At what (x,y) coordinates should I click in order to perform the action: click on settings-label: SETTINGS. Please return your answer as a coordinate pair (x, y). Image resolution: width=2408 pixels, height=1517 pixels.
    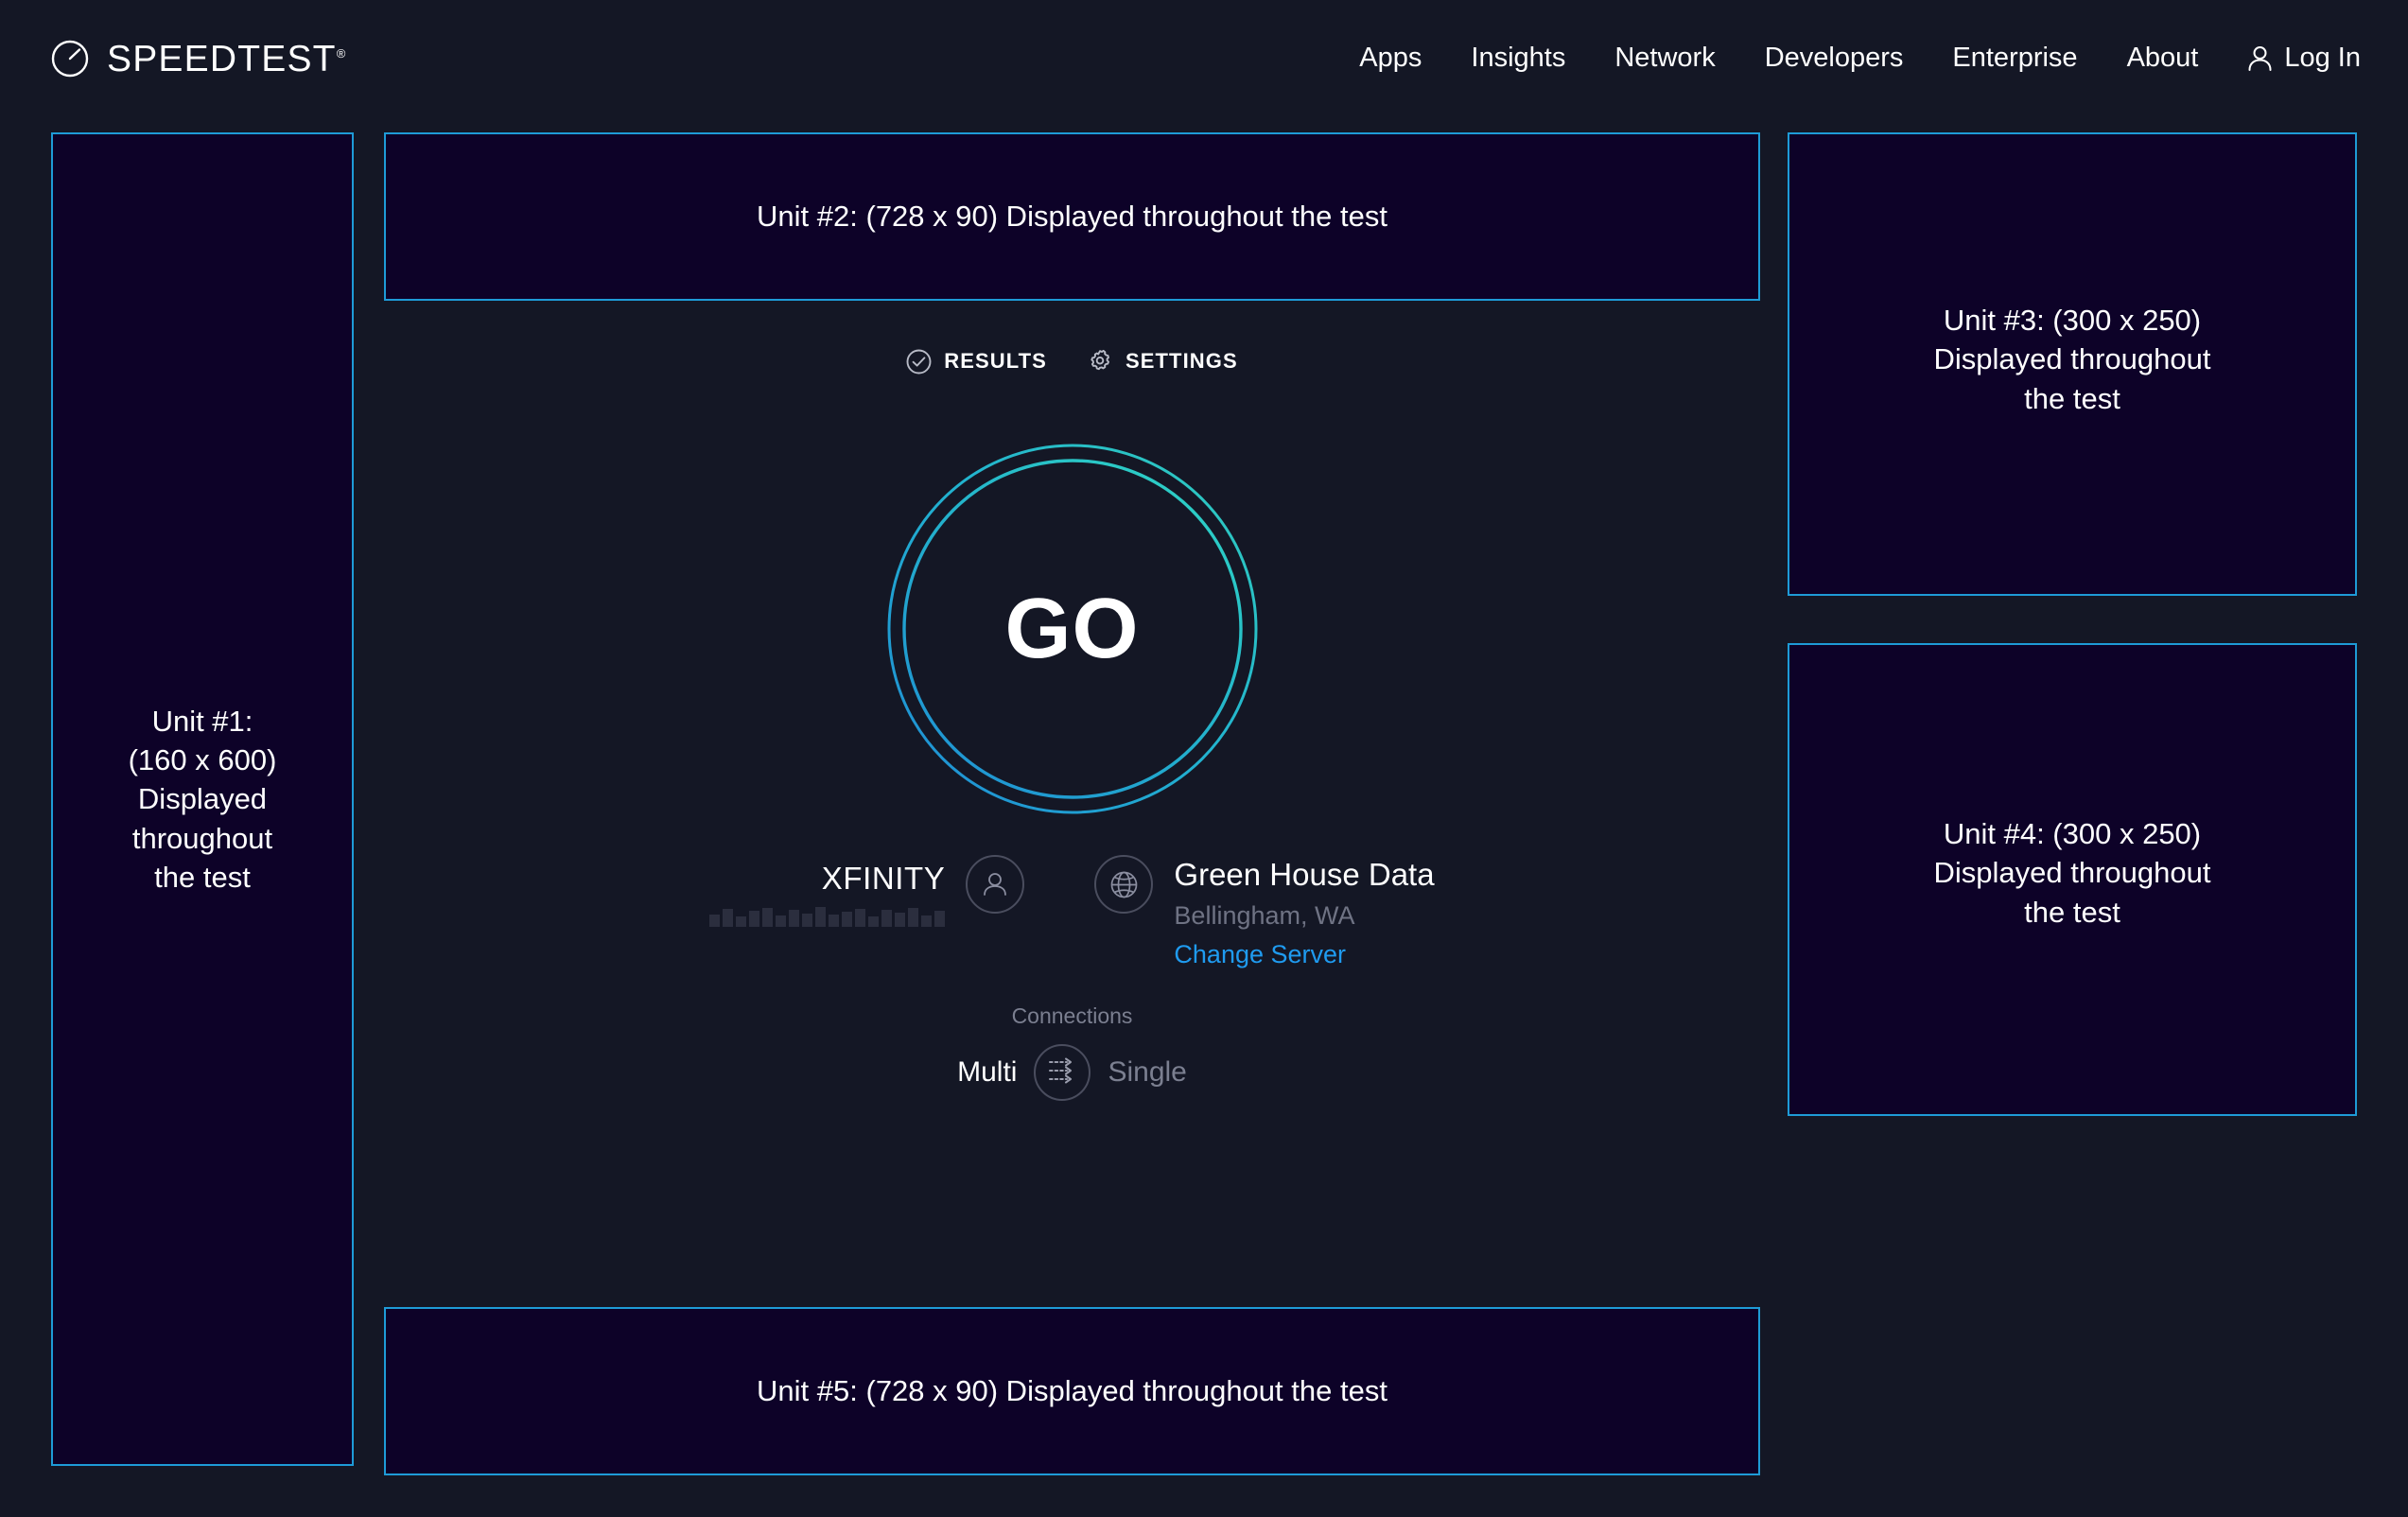
    Looking at the image, I should click on (1182, 361).